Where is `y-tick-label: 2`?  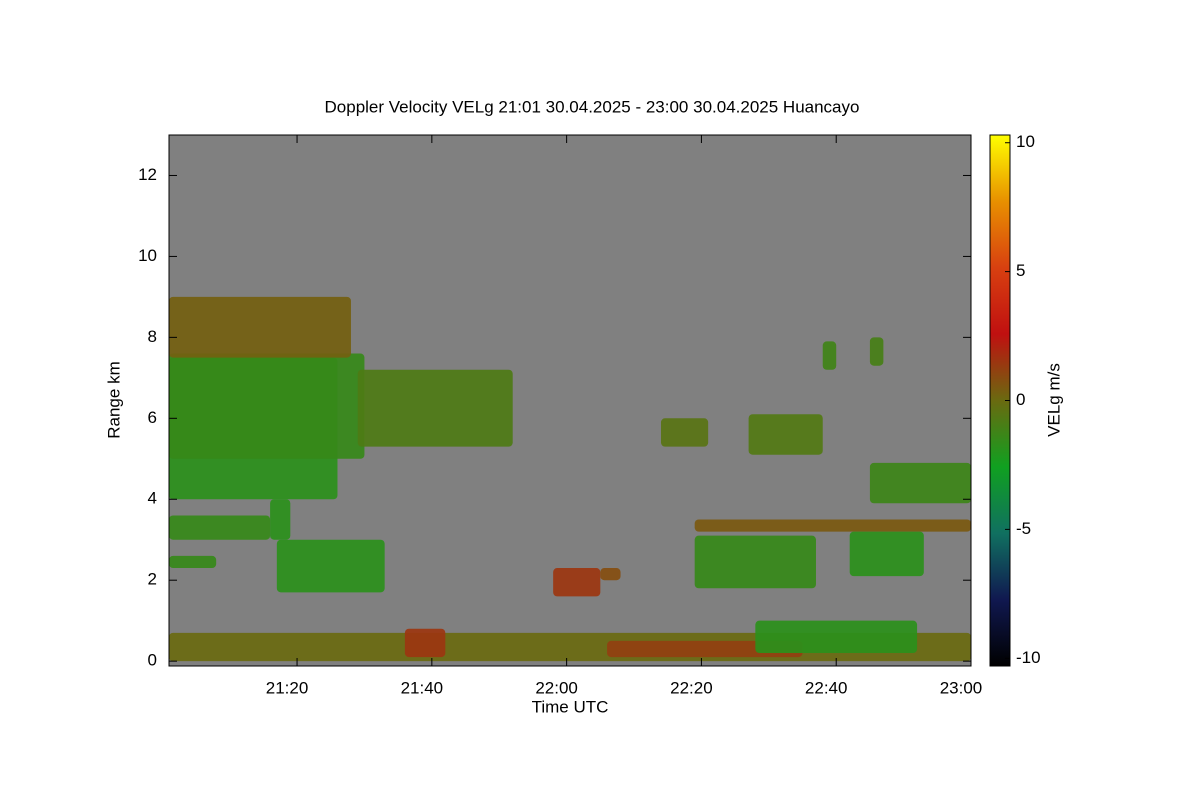 y-tick-label: 2 is located at coordinates (152, 579).